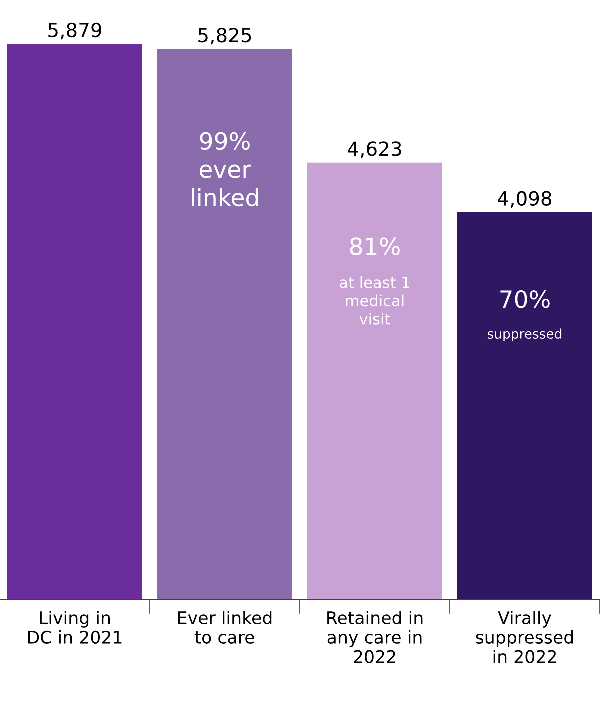  I want to click on annotation: 81%, so click(375, 247).